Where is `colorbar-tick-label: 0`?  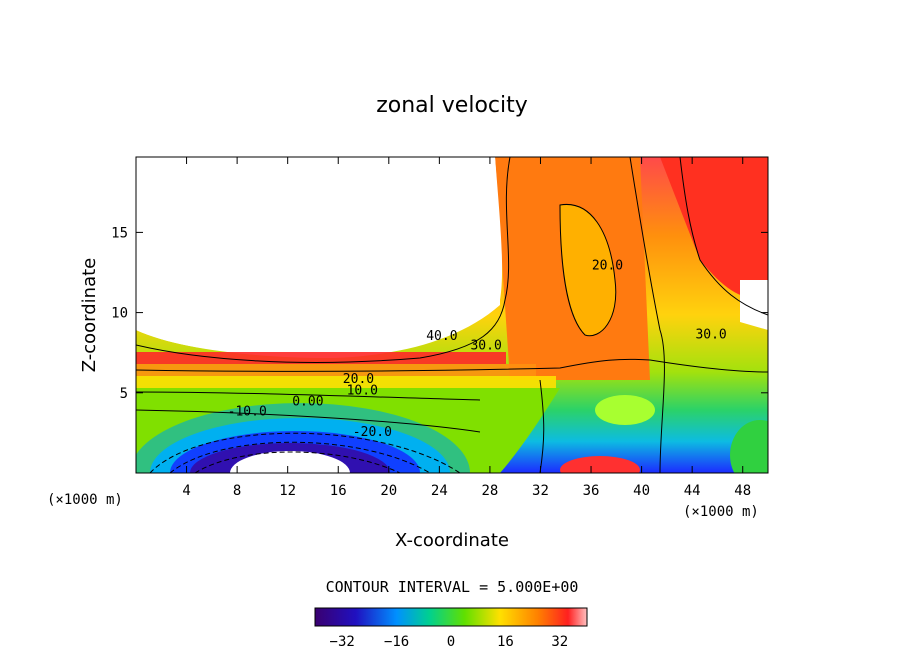 colorbar-tick-label: 0 is located at coordinates (451, 642).